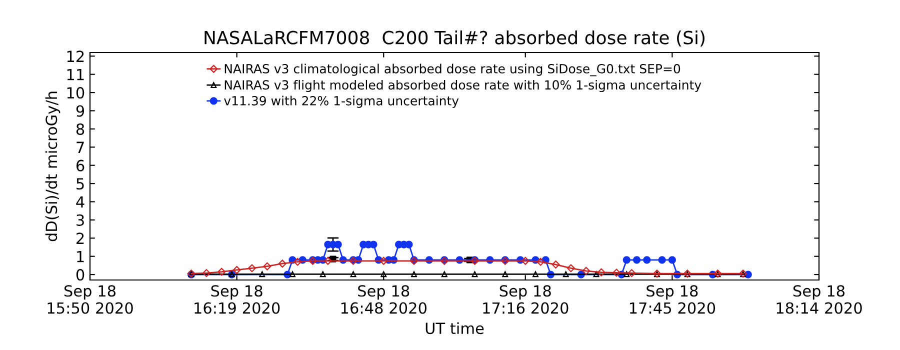 This screenshot has height=350, width=900. Describe the element at coordinates (80, 275) in the screenshot. I see `y-tick-label: 0` at that location.